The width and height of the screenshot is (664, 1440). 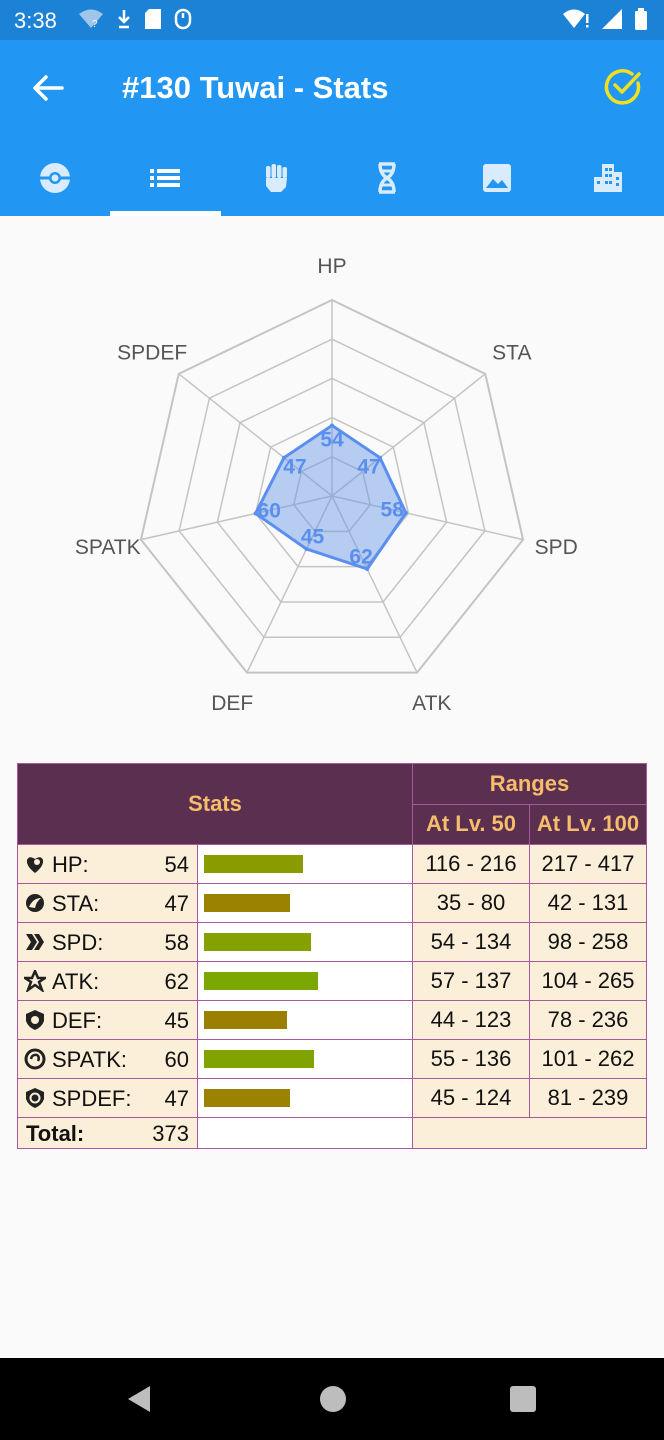 What do you see at coordinates (556, 547) in the screenshot?
I see `radar-axis-label-spd: SPD` at bounding box center [556, 547].